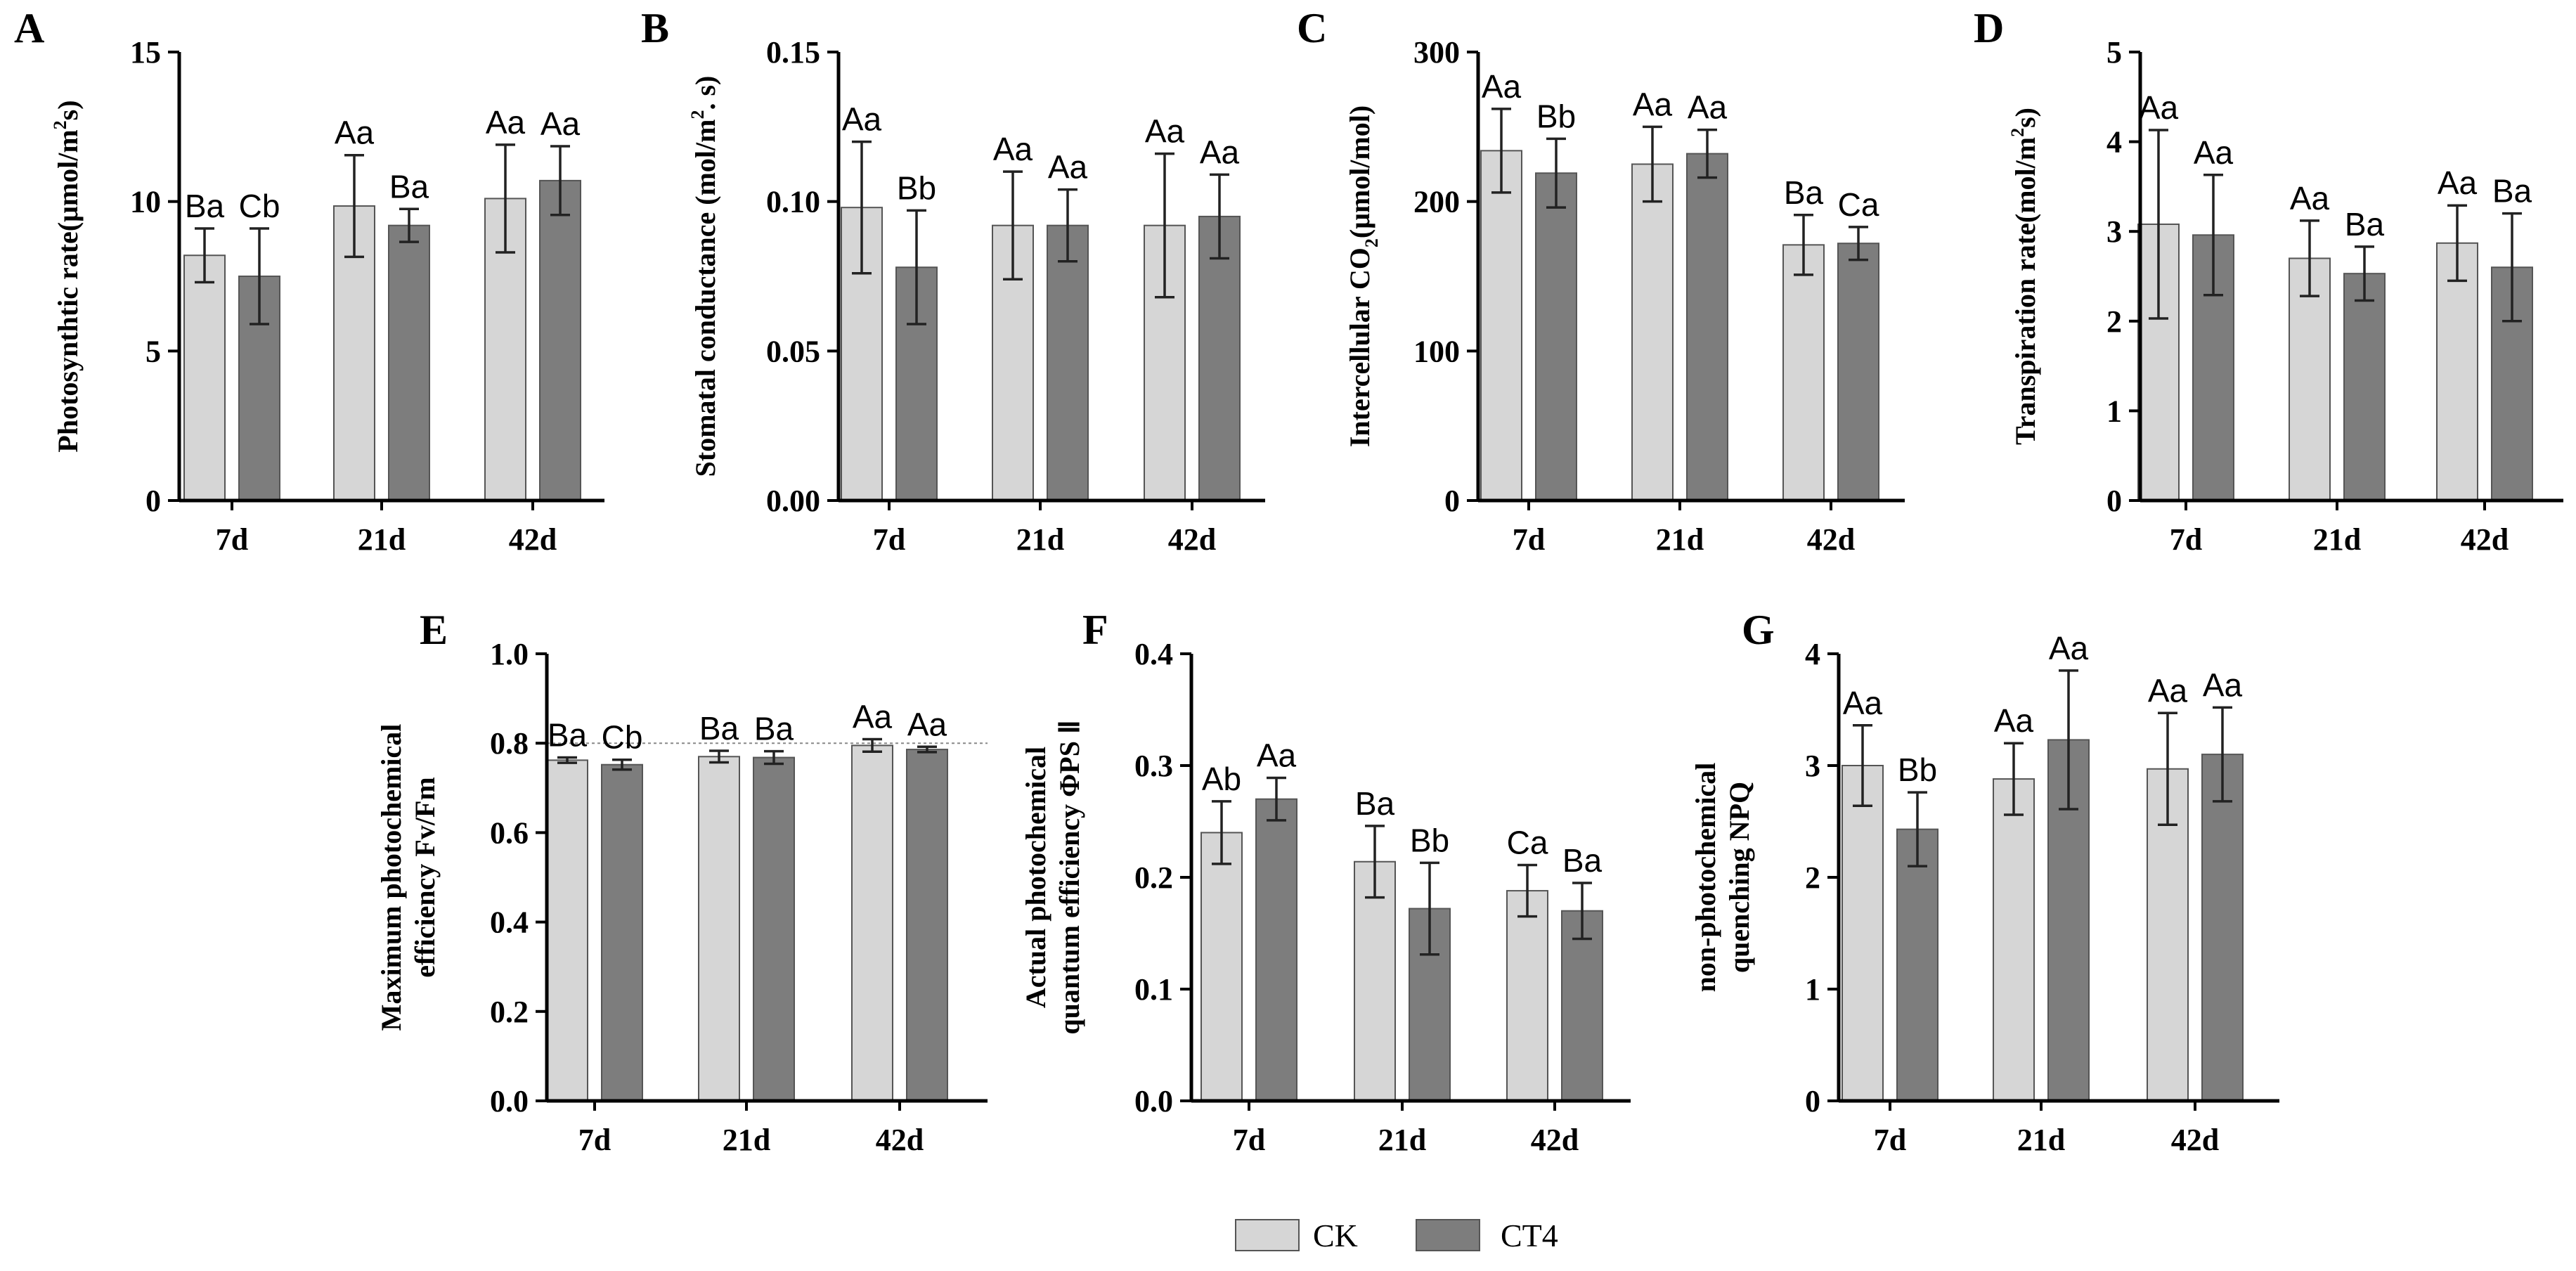  Describe the element at coordinates (1989, 28) in the screenshot. I see `panel-letter: D` at that location.